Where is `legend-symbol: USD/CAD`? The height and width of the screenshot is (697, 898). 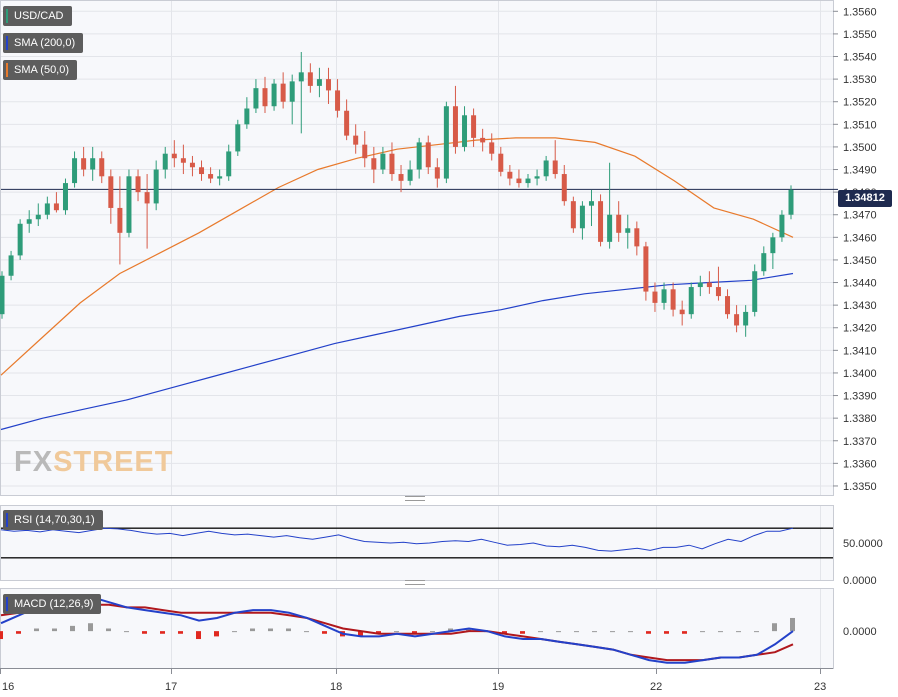
legend-symbol: USD/CAD is located at coordinates (37, 16).